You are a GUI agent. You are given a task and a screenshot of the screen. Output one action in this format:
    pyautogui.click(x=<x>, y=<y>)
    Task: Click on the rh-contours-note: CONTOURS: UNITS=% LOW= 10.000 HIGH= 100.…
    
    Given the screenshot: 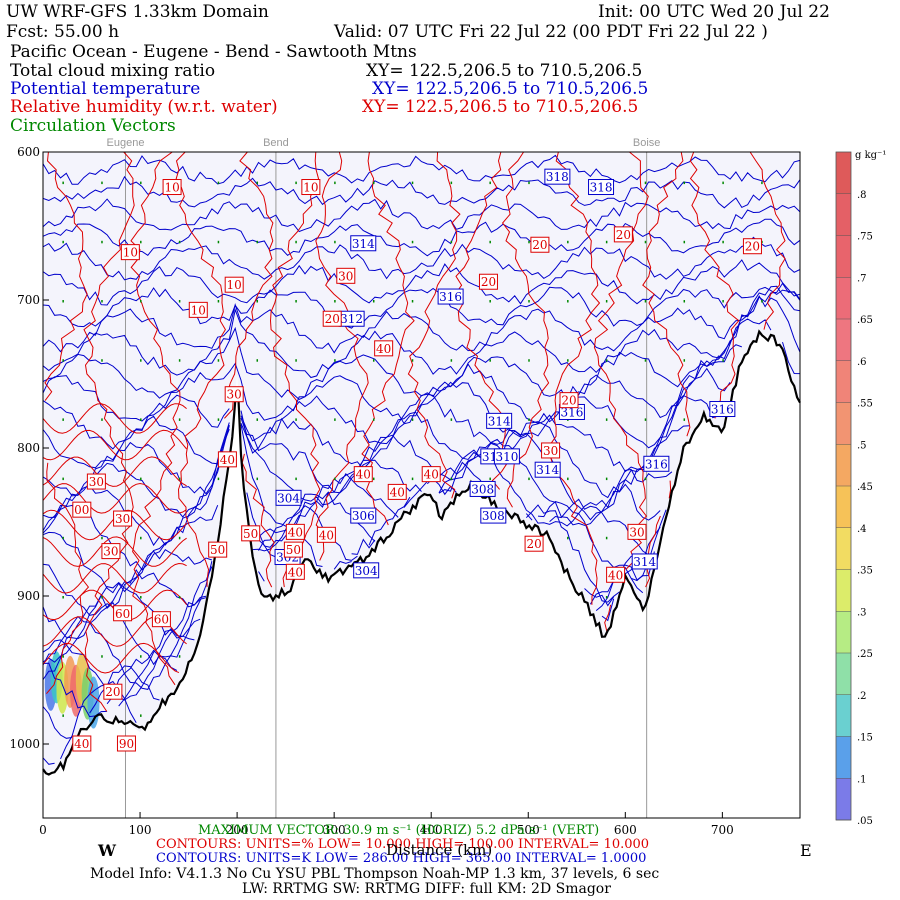 What is the action you would take?
    pyautogui.click(x=403, y=844)
    